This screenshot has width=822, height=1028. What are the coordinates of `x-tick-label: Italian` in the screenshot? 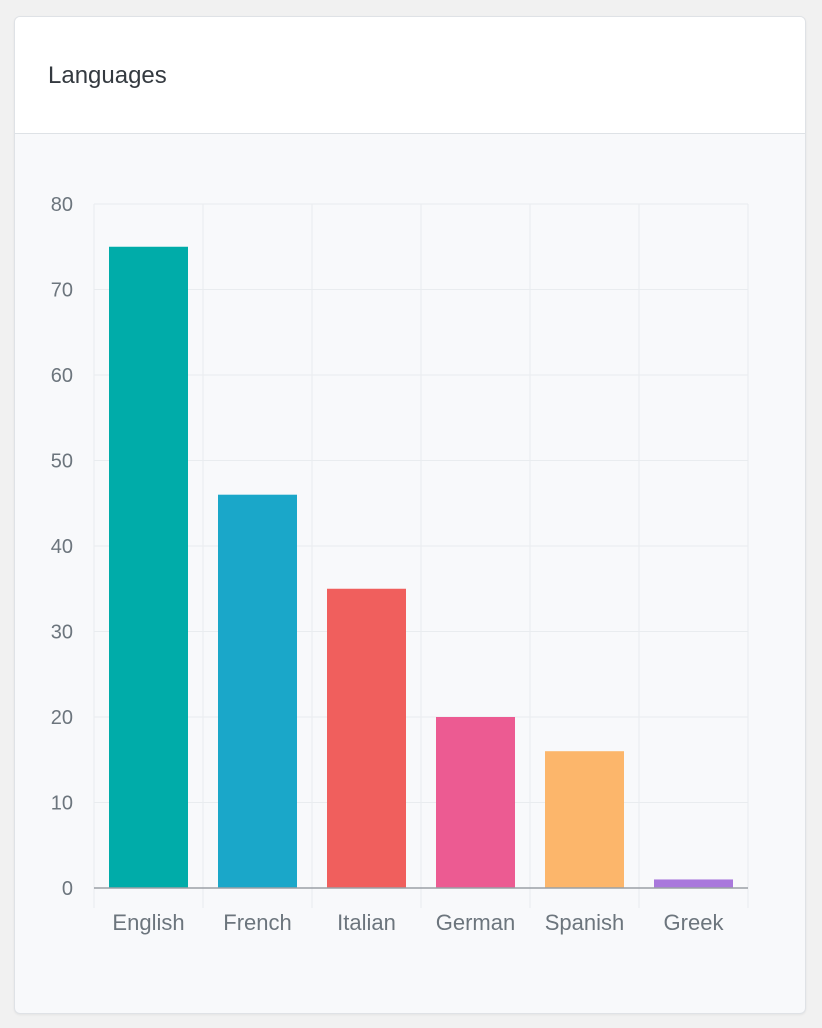 It's located at (366, 922).